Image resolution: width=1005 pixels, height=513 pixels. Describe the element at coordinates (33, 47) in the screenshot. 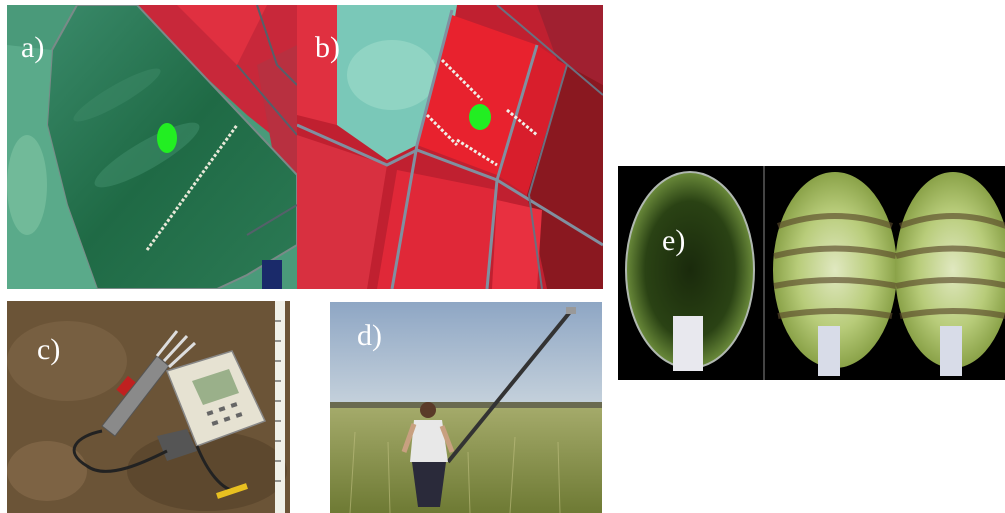

I see `panel-a-label: a)` at that location.